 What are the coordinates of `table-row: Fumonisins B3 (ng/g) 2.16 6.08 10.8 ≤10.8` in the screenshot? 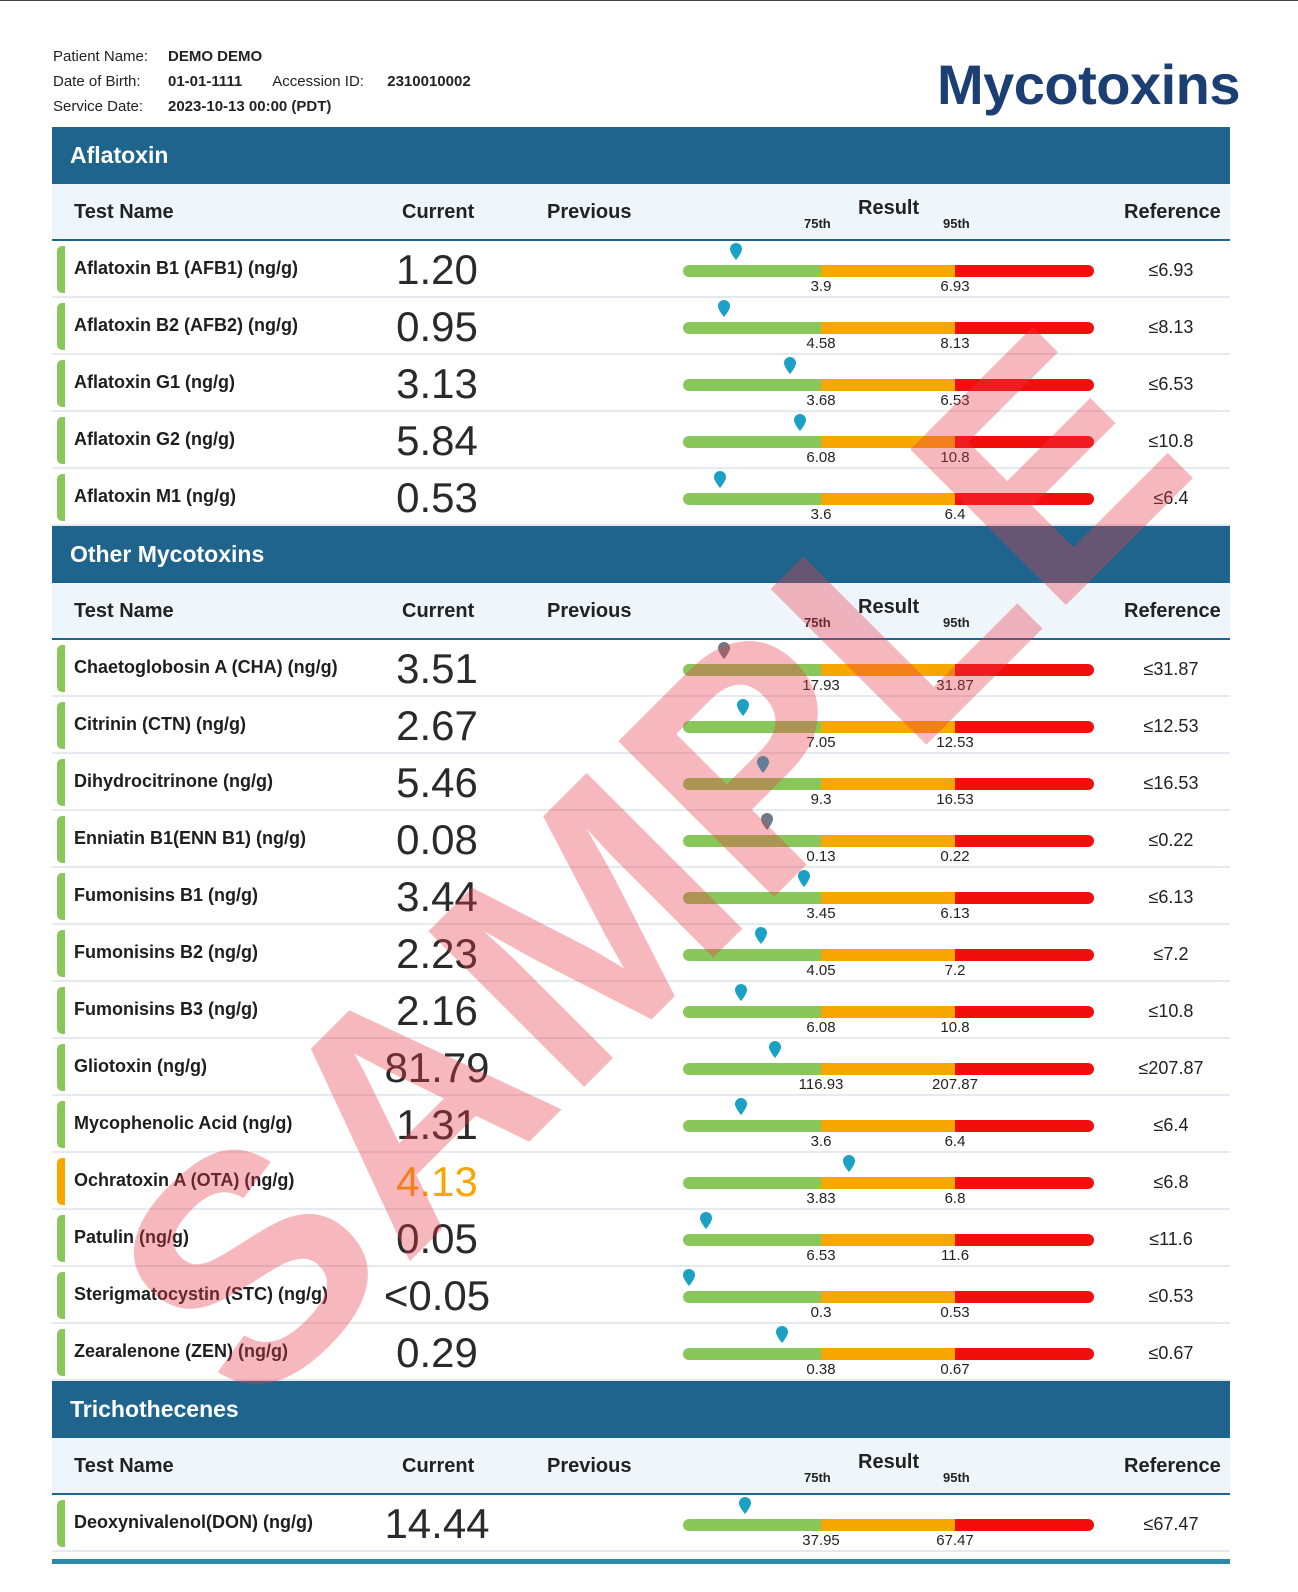 It's located at (641, 1010).